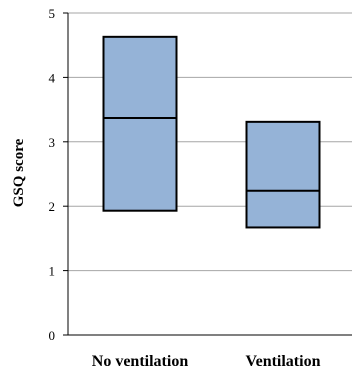 The height and width of the screenshot is (376, 352). What do you see at coordinates (140, 123) in the screenshot?
I see `box-no-ventilation` at bounding box center [140, 123].